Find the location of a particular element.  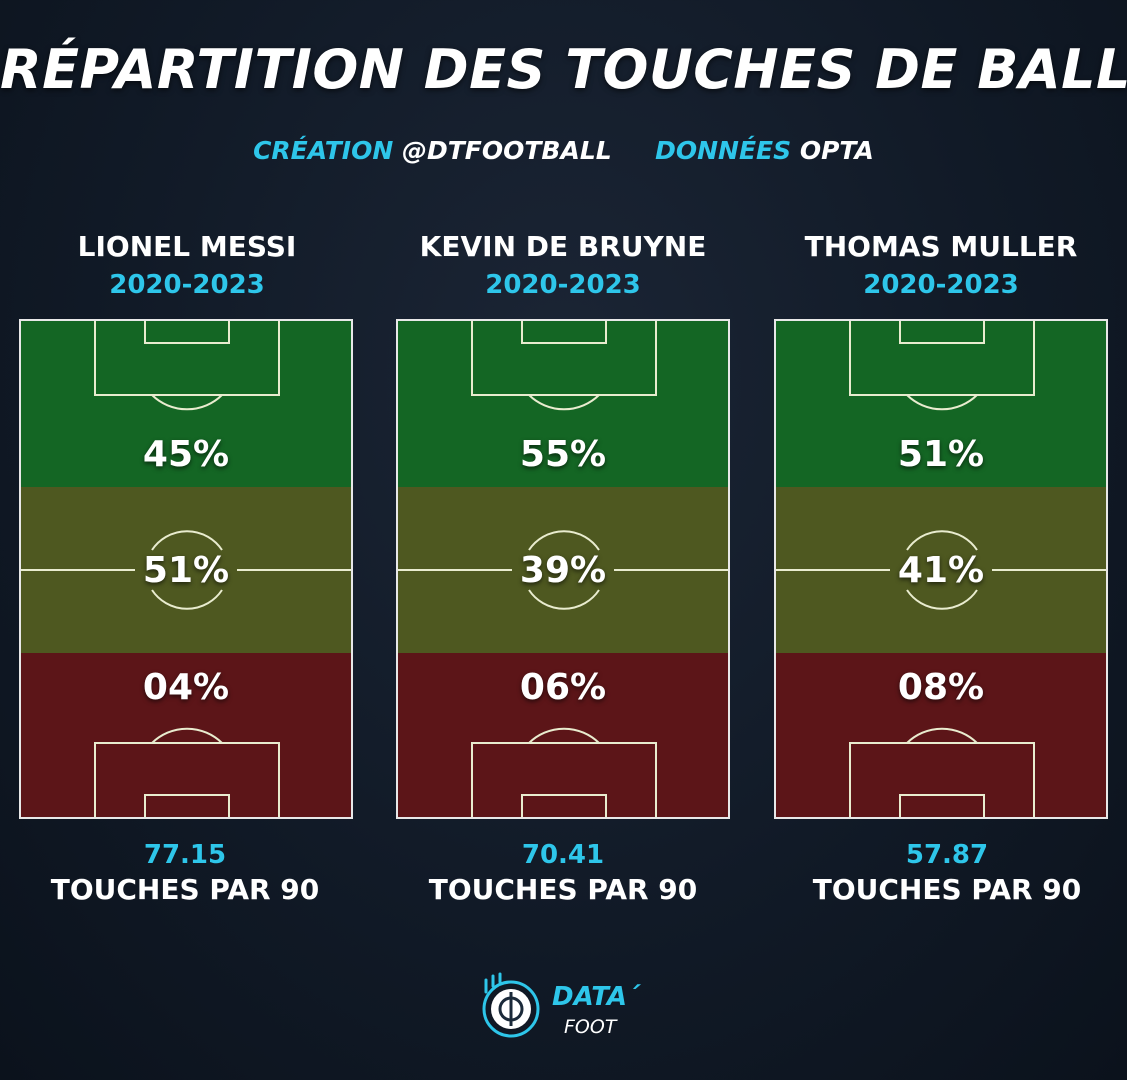

pitch-messi: 45% 51% 04% is located at coordinates (186, 569).